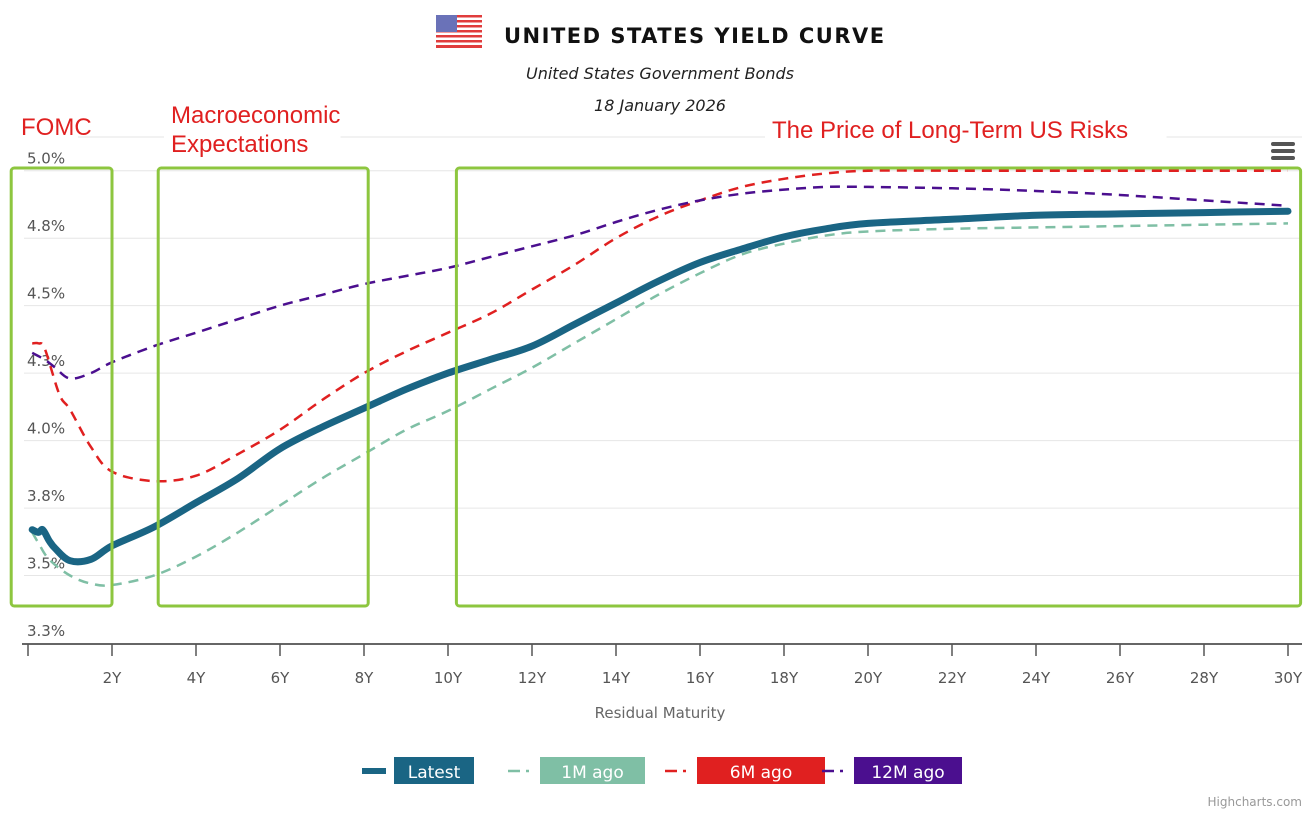  I want to click on x-tick-label: 18Y, so click(784, 678).